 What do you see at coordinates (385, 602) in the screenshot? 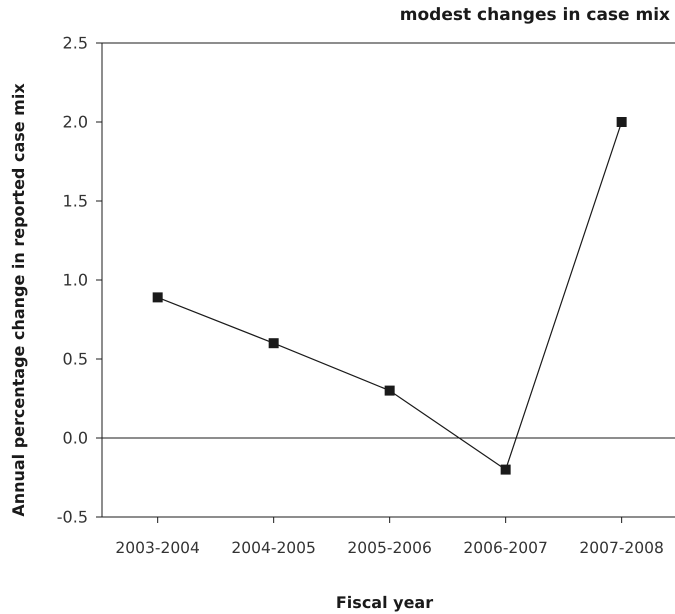
I see `x-axis-title: Fiscal year` at bounding box center [385, 602].